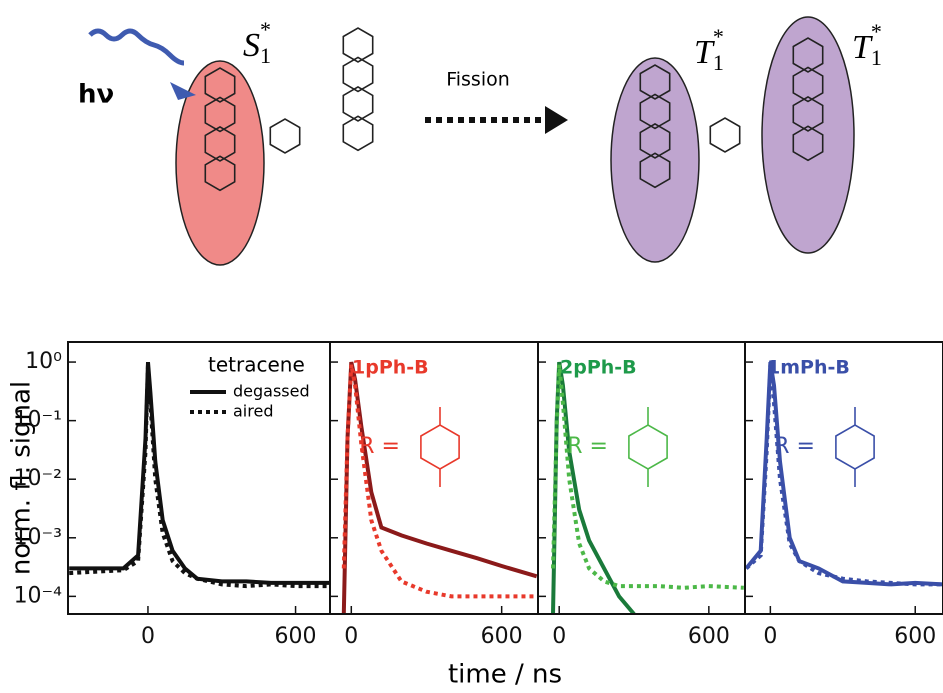  What do you see at coordinates (38, 595) in the screenshot?
I see `y-tick-label: 10⁻⁴` at bounding box center [38, 595].